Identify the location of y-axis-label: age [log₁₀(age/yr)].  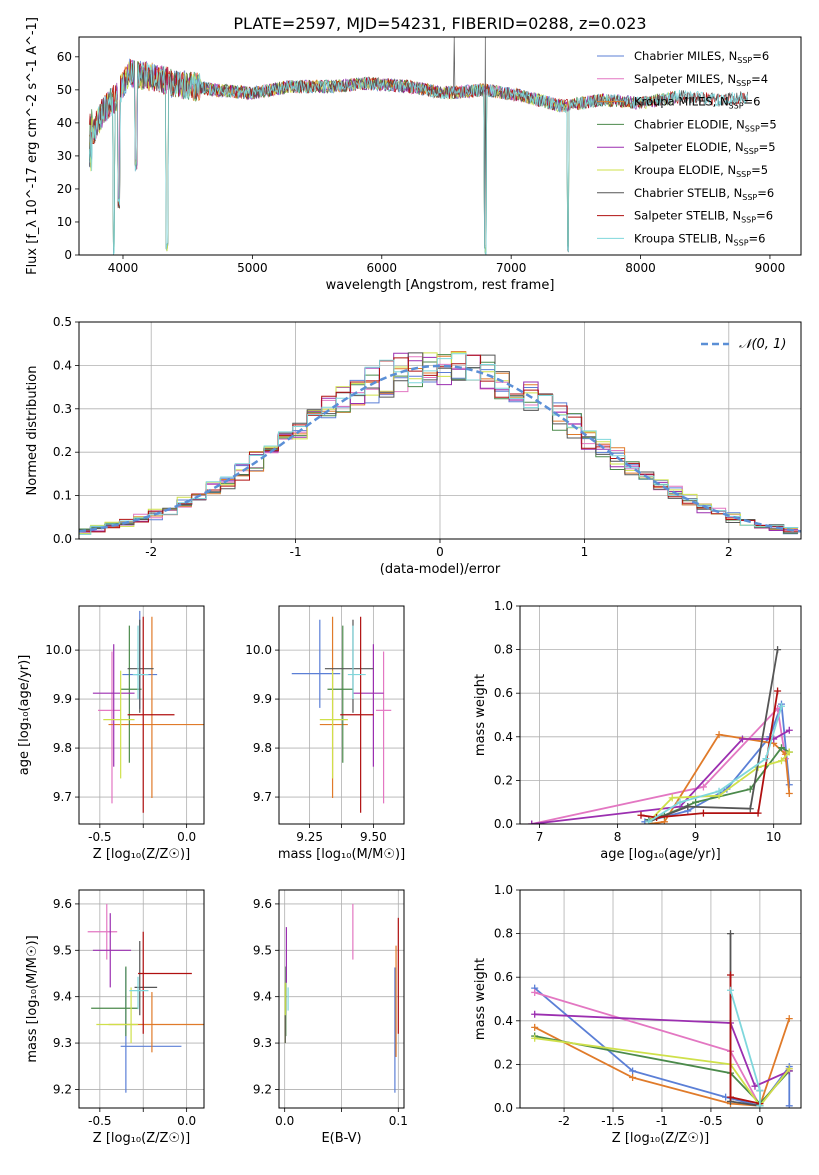
(24, 715).